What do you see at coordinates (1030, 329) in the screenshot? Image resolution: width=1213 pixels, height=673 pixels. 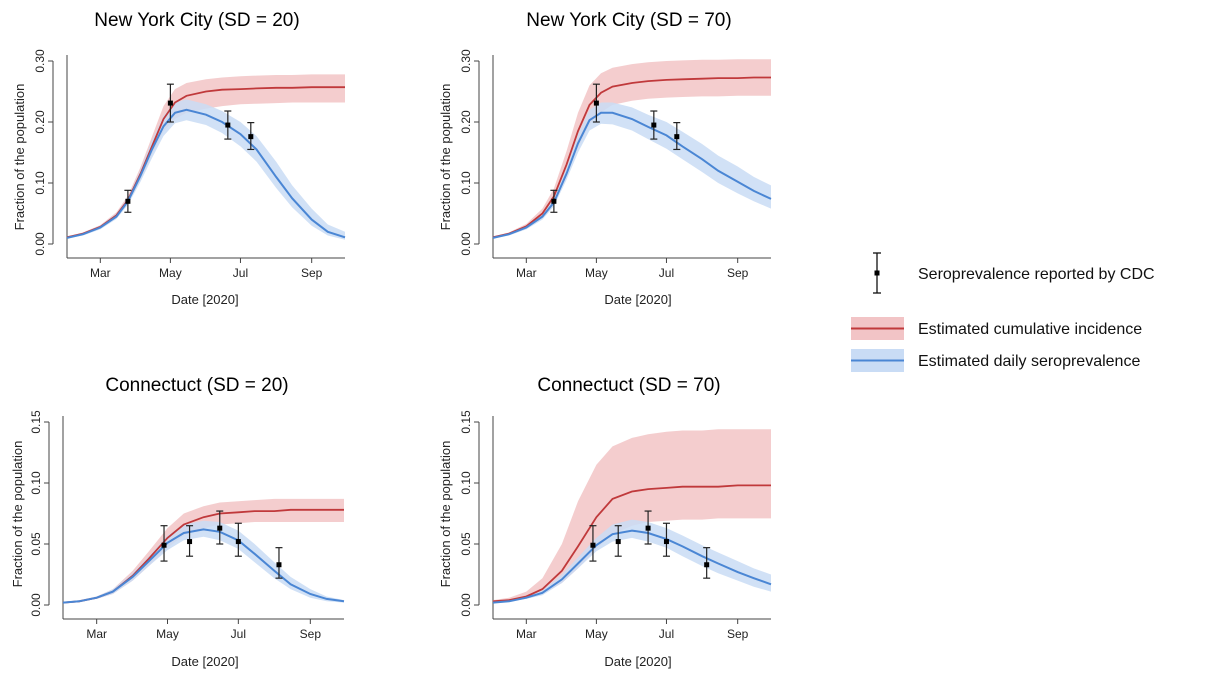 I see `legend-label-cumulative: Estimated cumulative incidence` at bounding box center [1030, 329].